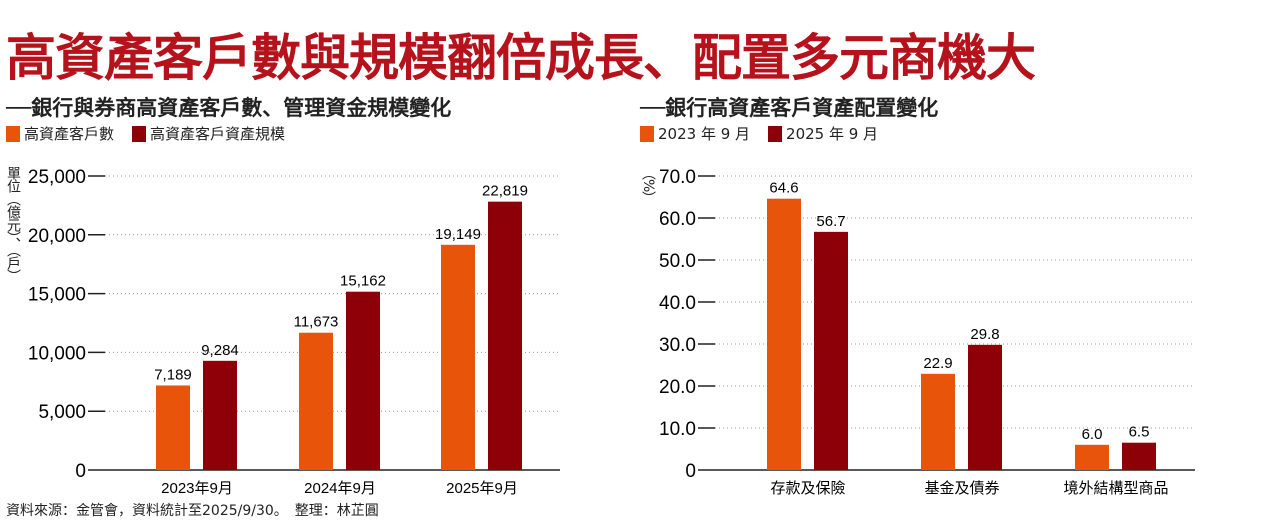 This screenshot has height=526, width=1269. I want to click on x-tick-label: 2025年9月, so click(482, 488).